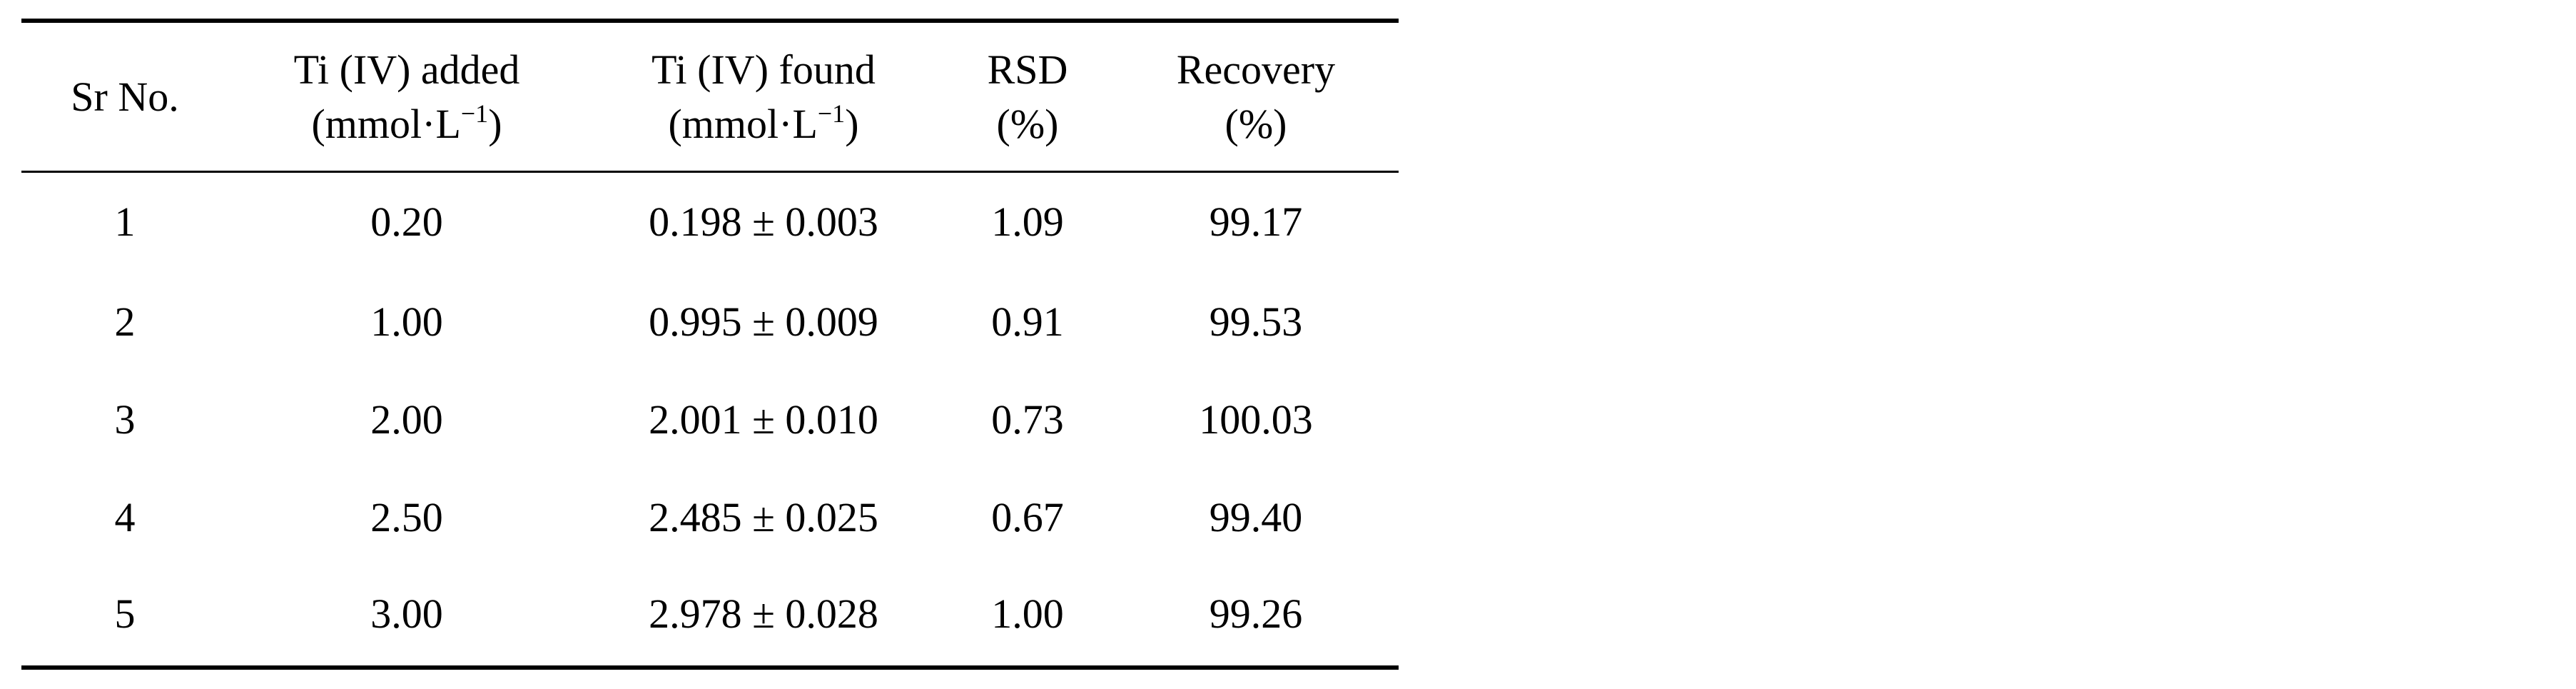 The width and height of the screenshot is (2576, 689). I want to click on header-ti-added: Ti (IV) added (mmol·L−1), so click(406, 97).